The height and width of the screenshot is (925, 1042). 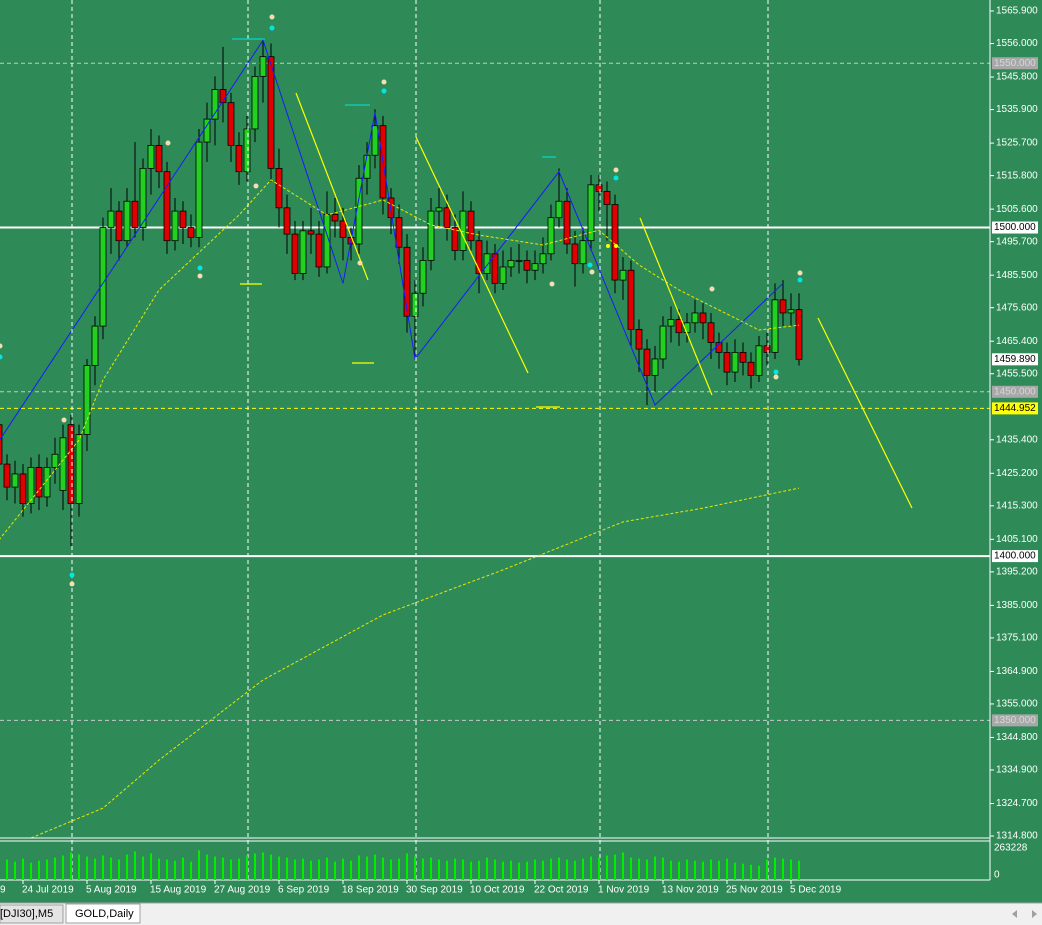 I want to click on tab-label: GOLD,Daily, so click(x=104, y=914).